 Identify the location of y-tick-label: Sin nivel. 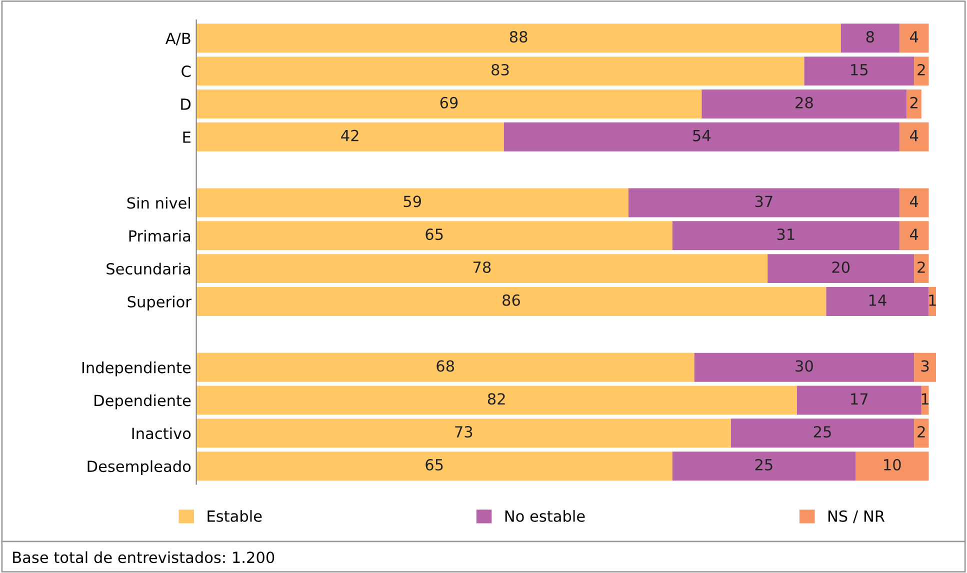
(158, 202).